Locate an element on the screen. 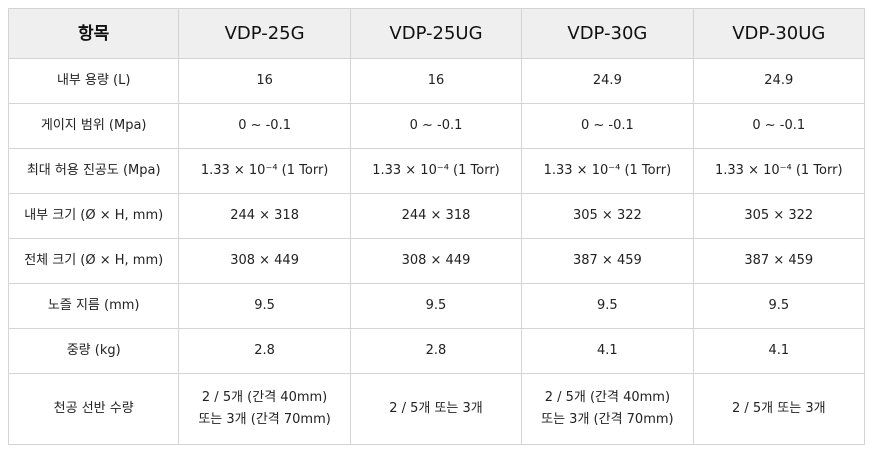  row-label: 전체 크기 (Ø × H, mm) is located at coordinates (93, 261).